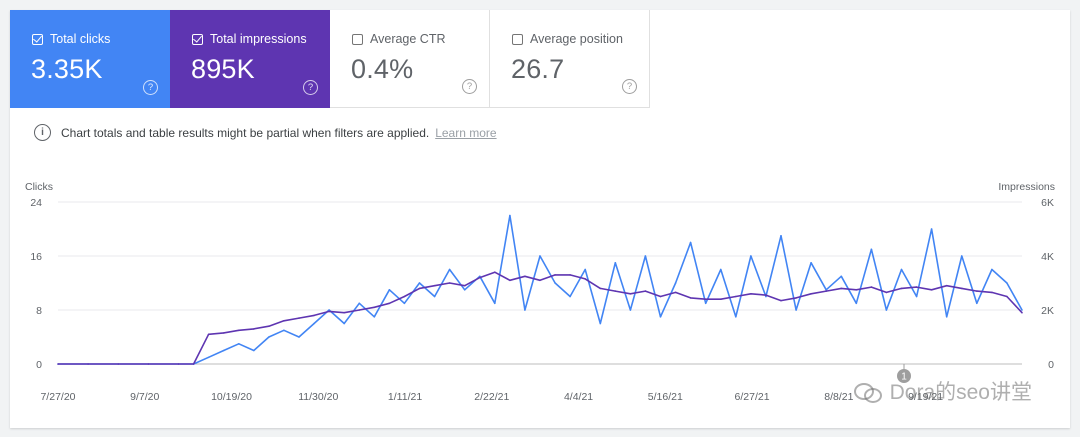 The image size is (1080, 437). I want to click on watermark-text: Dora的seo讲堂, so click(960, 392).